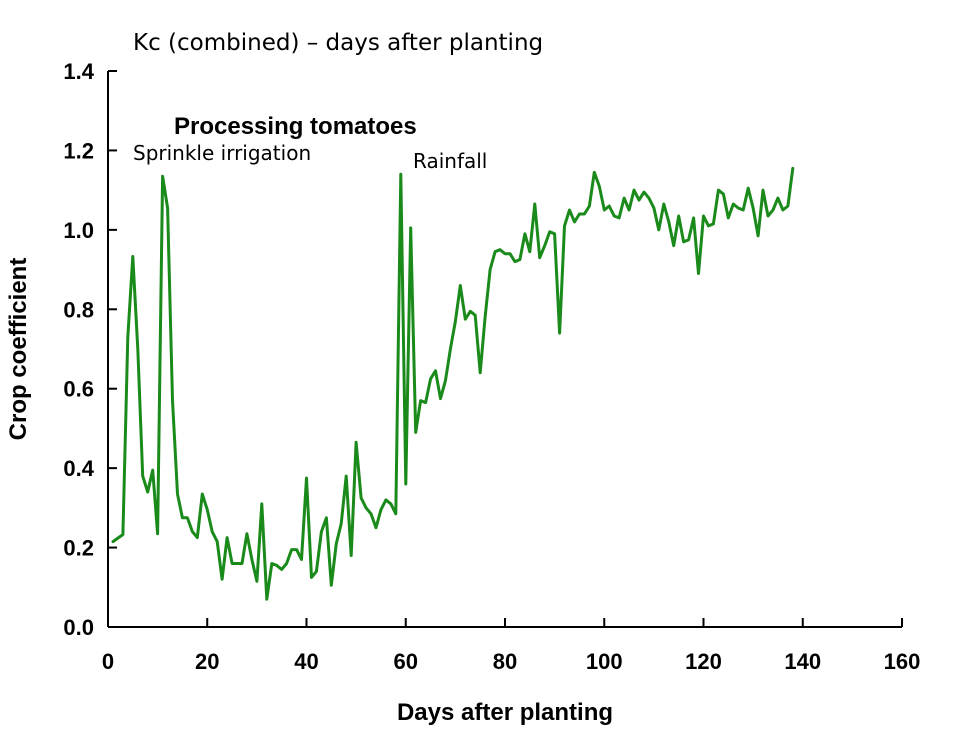 The width and height of the screenshot is (973, 729). What do you see at coordinates (902, 661) in the screenshot?
I see `x-tick-label: 160` at bounding box center [902, 661].